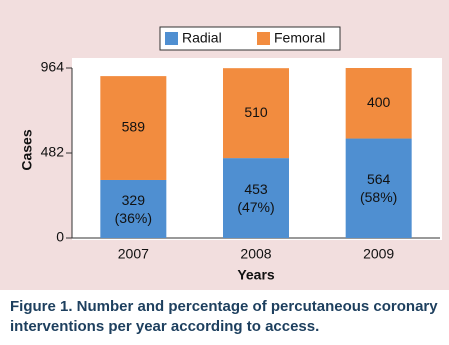 This screenshot has width=449, height=345. What do you see at coordinates (133, 254) in the screenshot?
I see `x-tick-label: 2007` at bounding box center [133, 254].